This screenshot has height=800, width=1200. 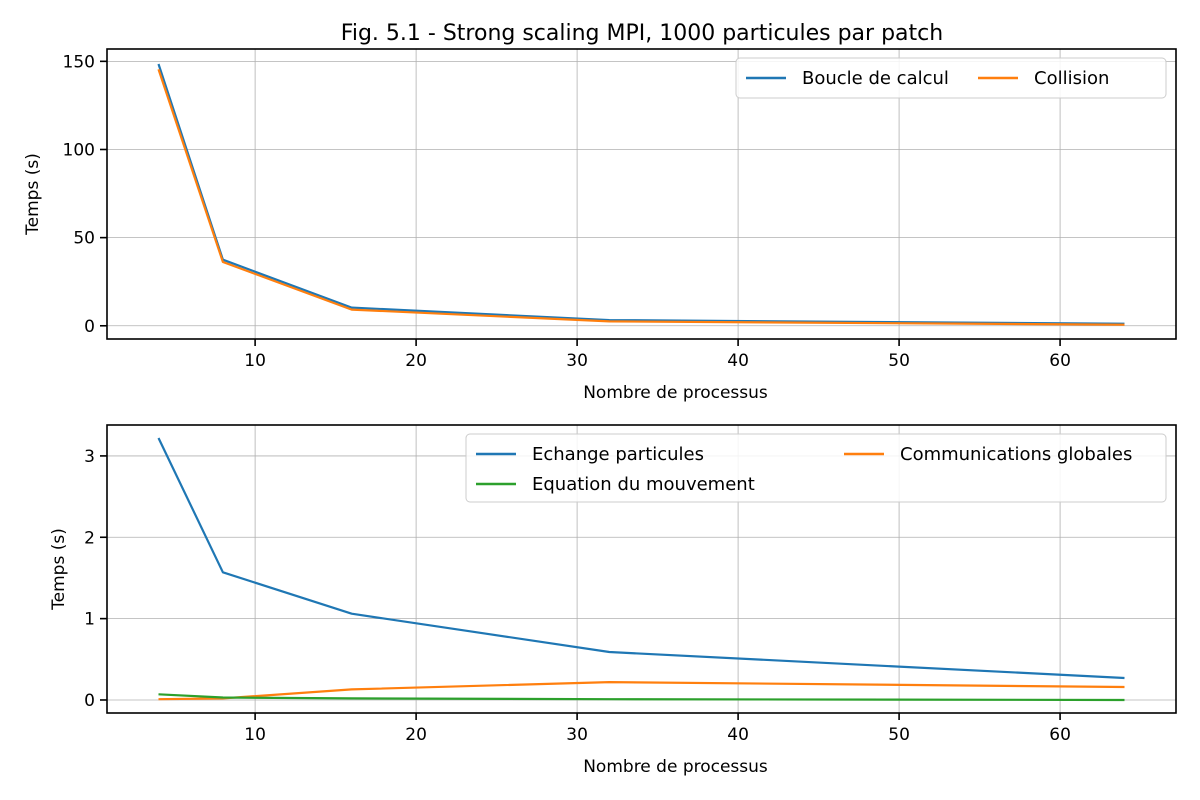 I want to click on y-tick-label: 3, so click(x=89, y=457).